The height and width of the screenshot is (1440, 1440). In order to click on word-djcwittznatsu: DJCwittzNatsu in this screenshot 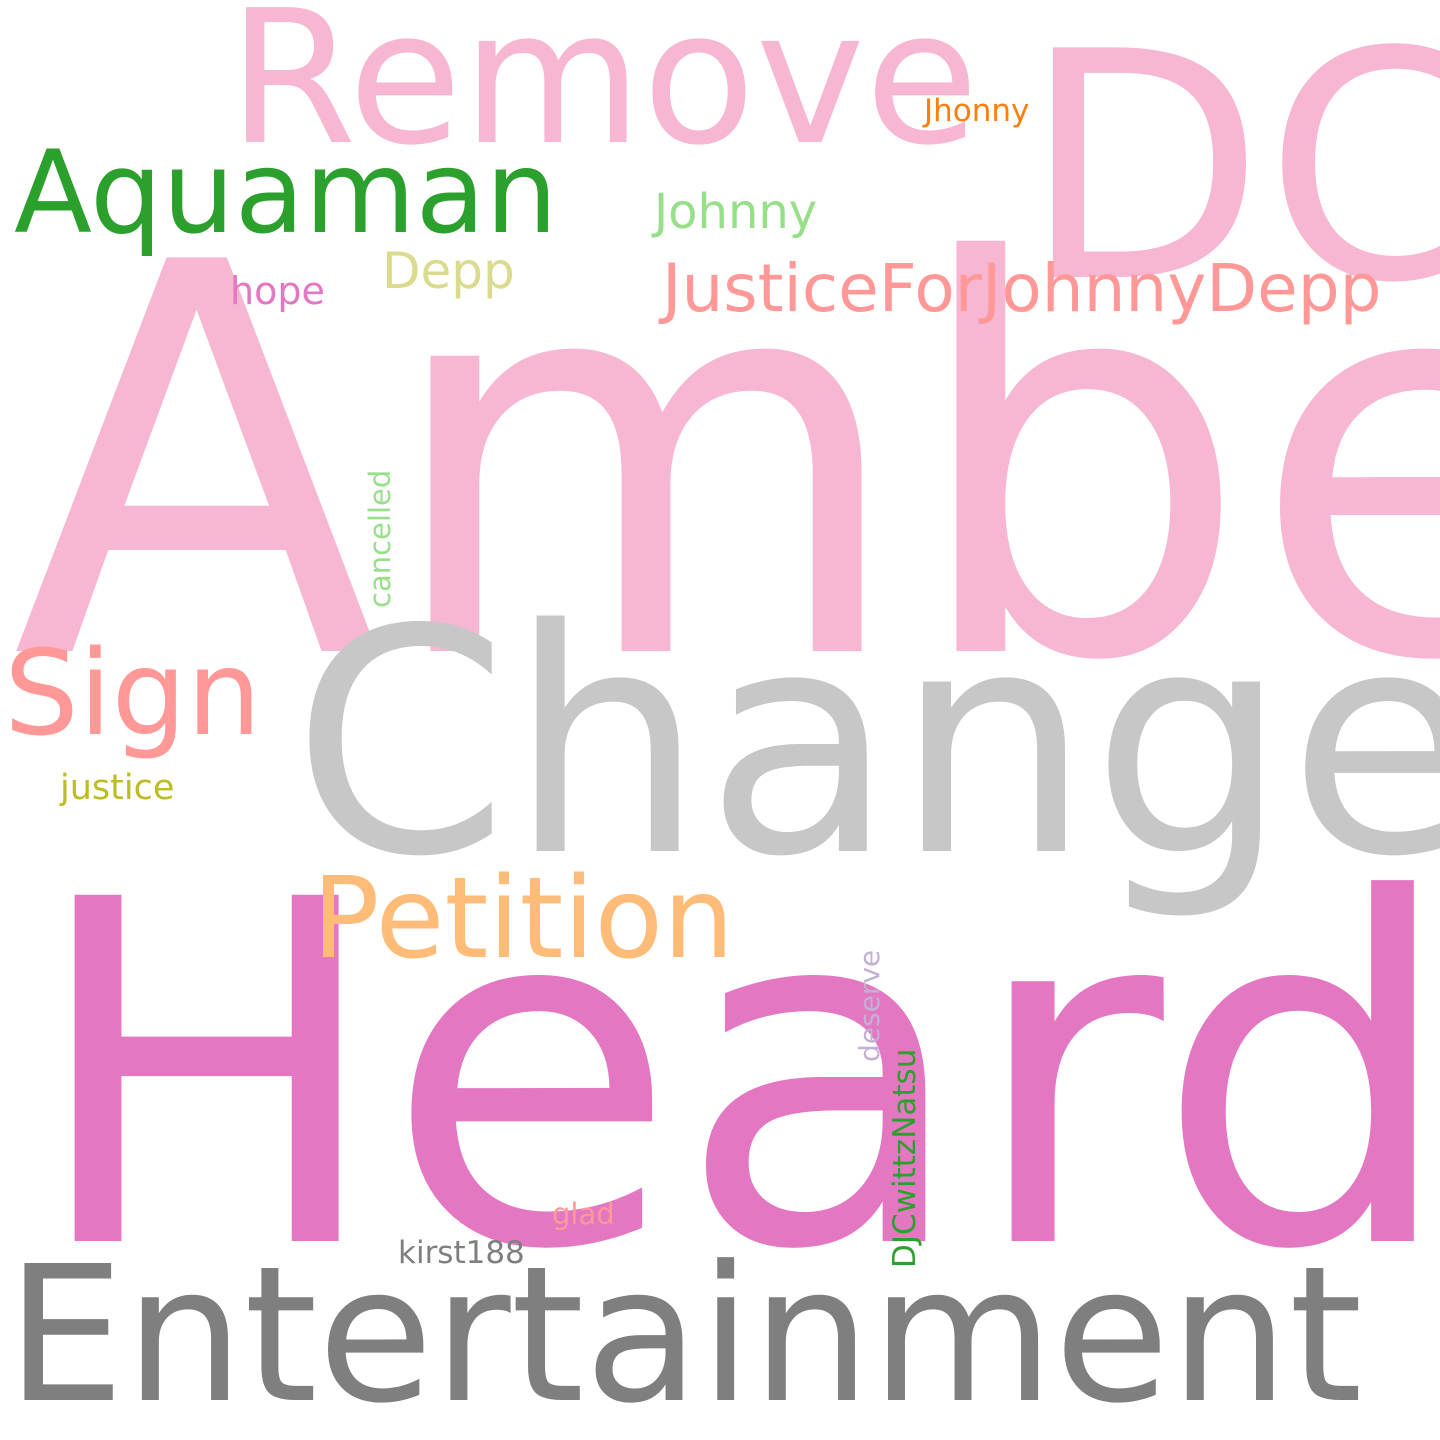, I will do `click(905, 1158)`.